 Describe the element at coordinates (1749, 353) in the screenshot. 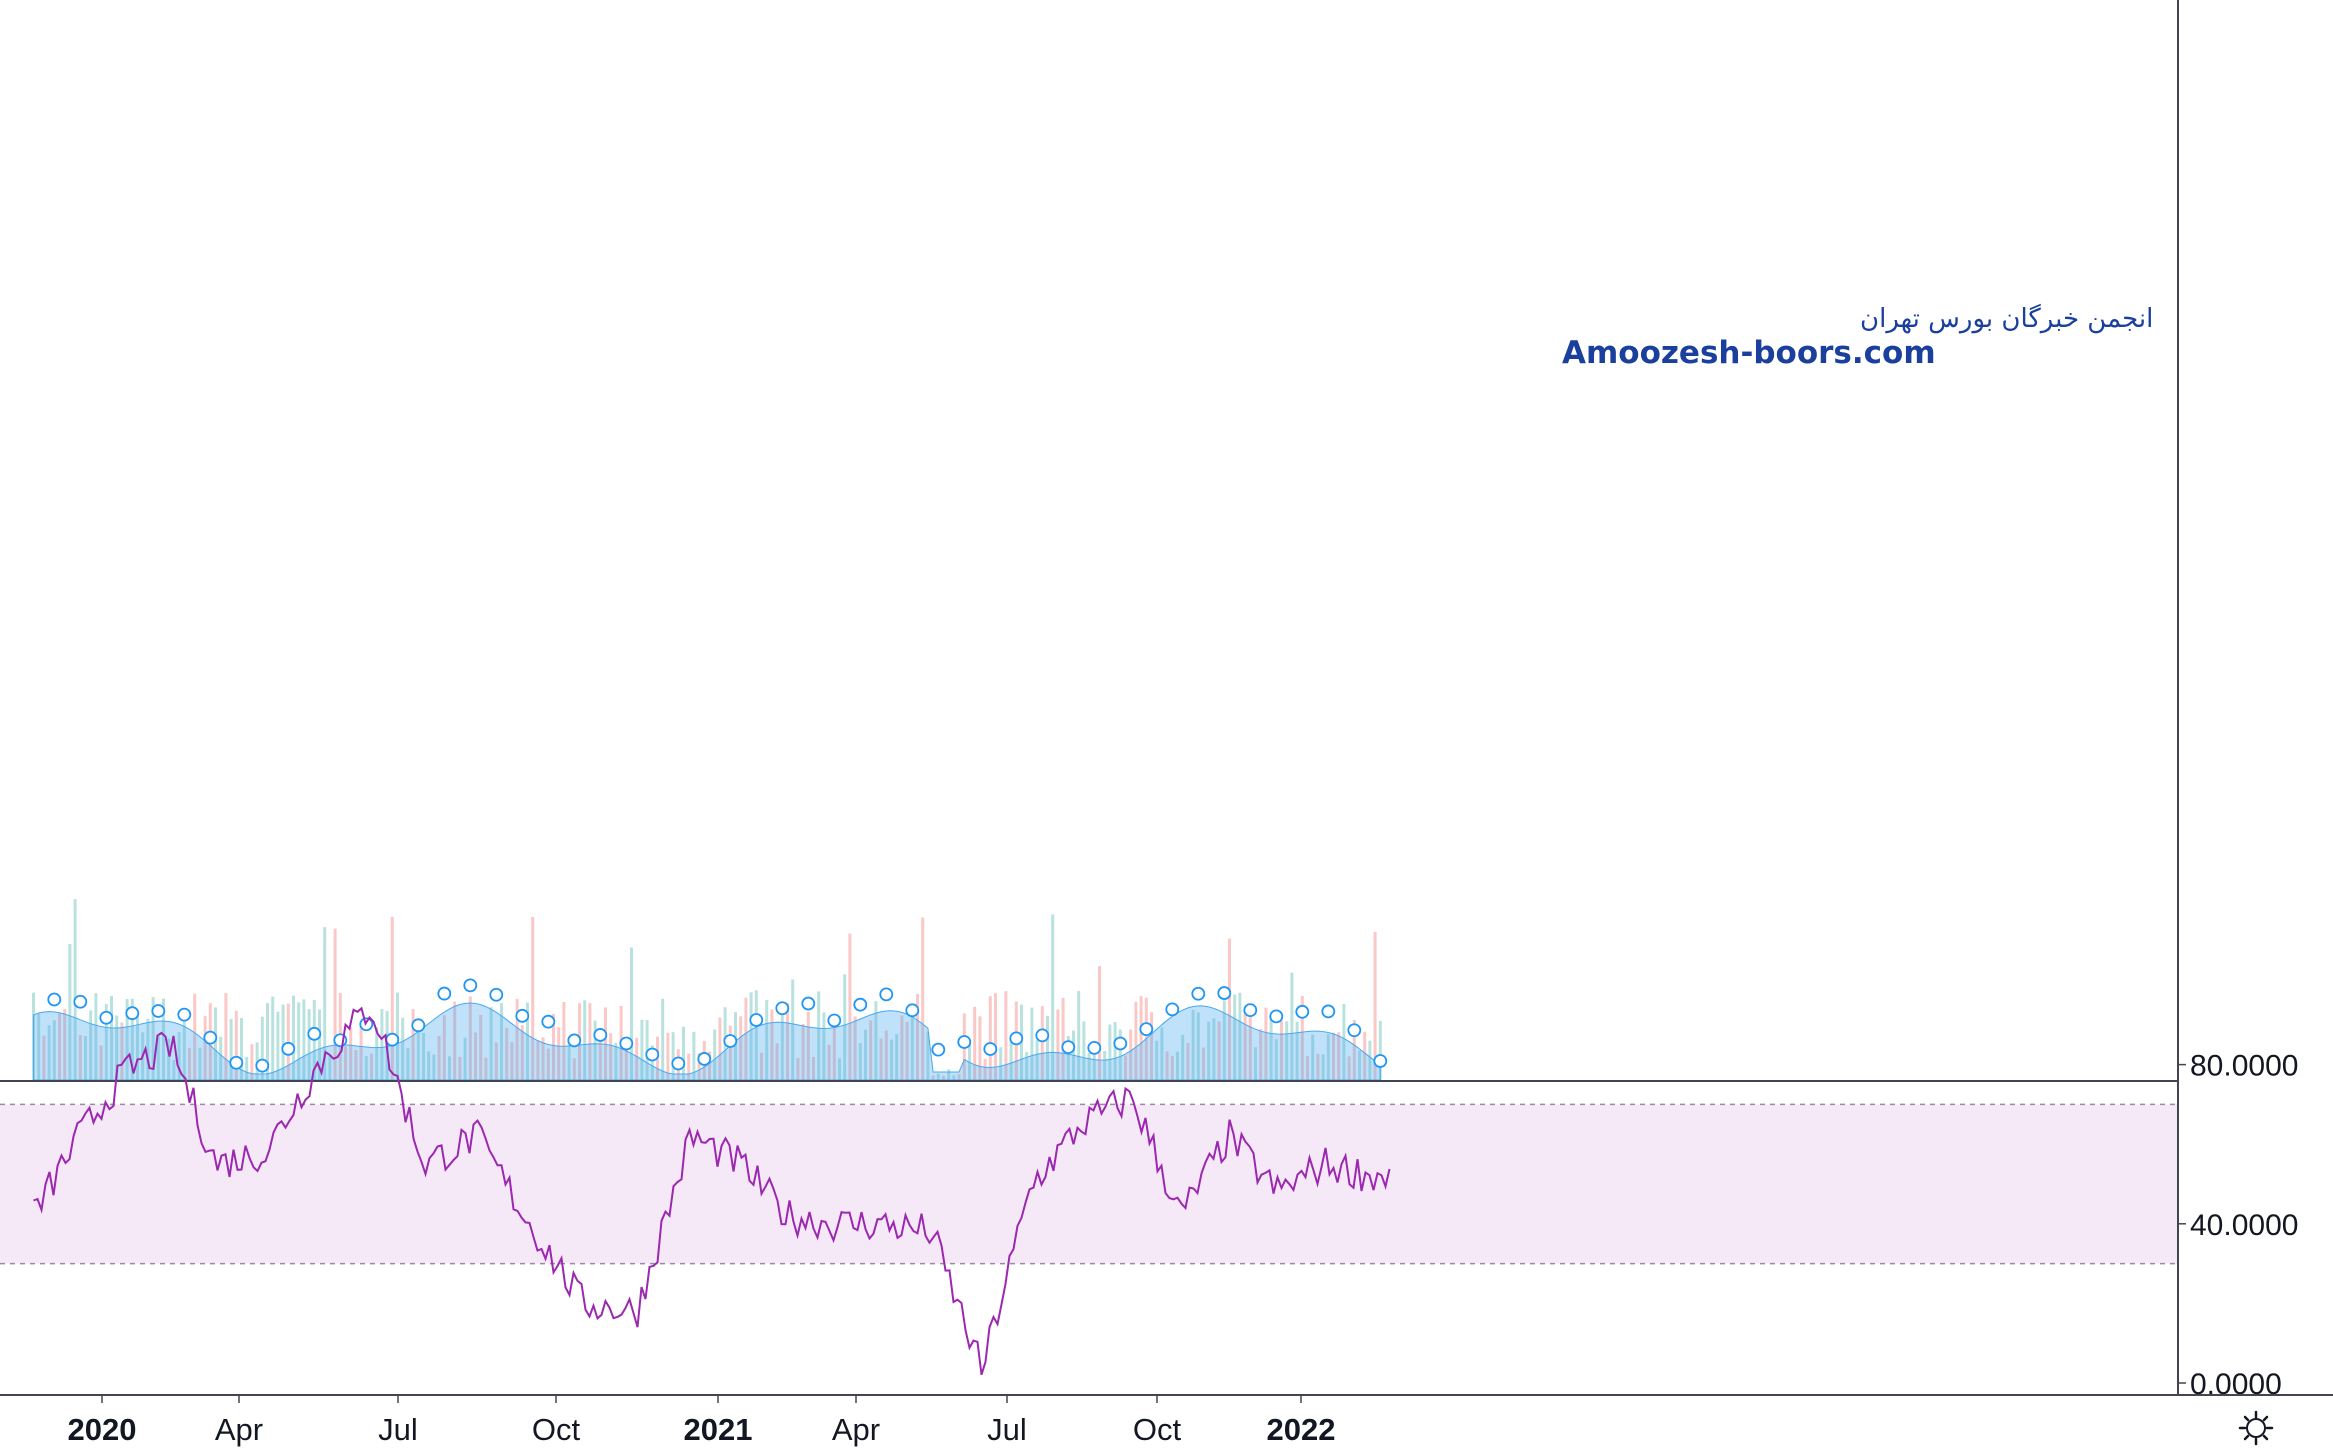

I see `watermark-site: Amoozesh-boors.com` at that location.